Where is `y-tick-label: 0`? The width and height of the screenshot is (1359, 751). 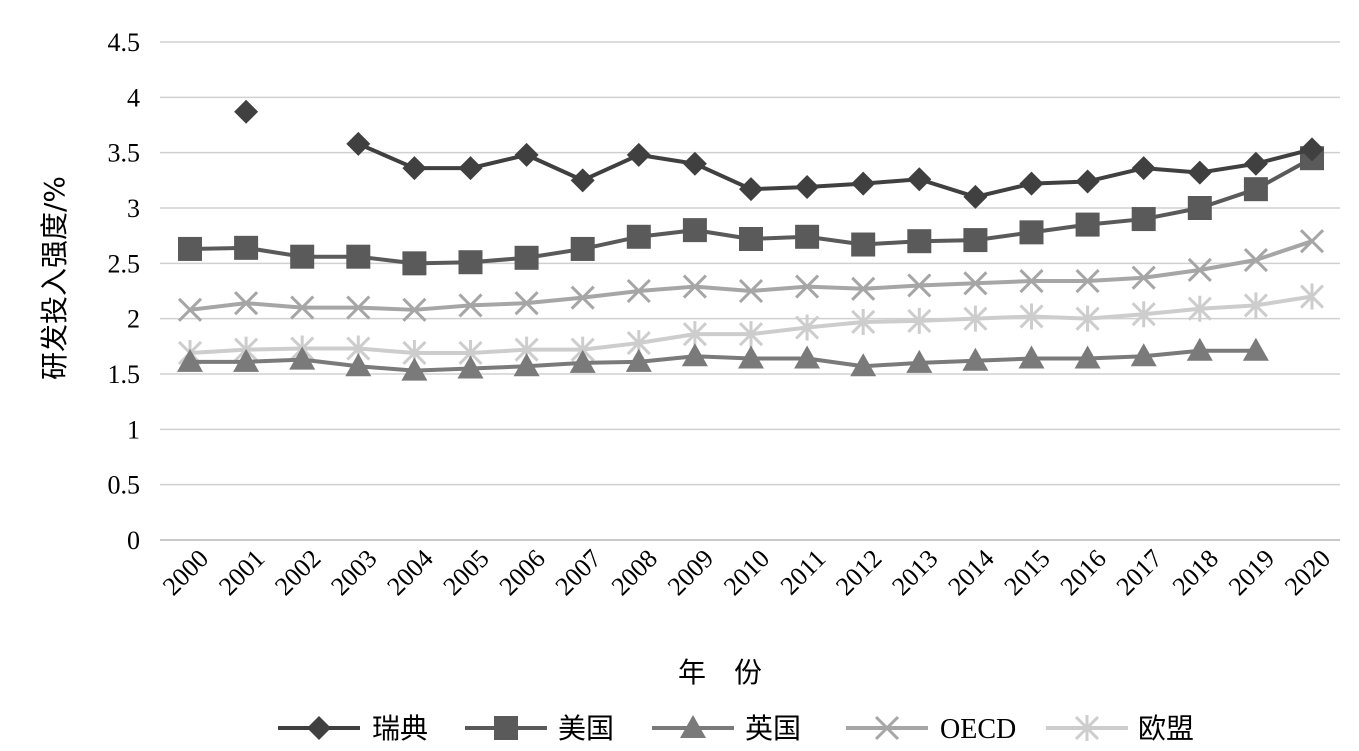
y-tick-label: 0 is located at coordinates (133, 540).